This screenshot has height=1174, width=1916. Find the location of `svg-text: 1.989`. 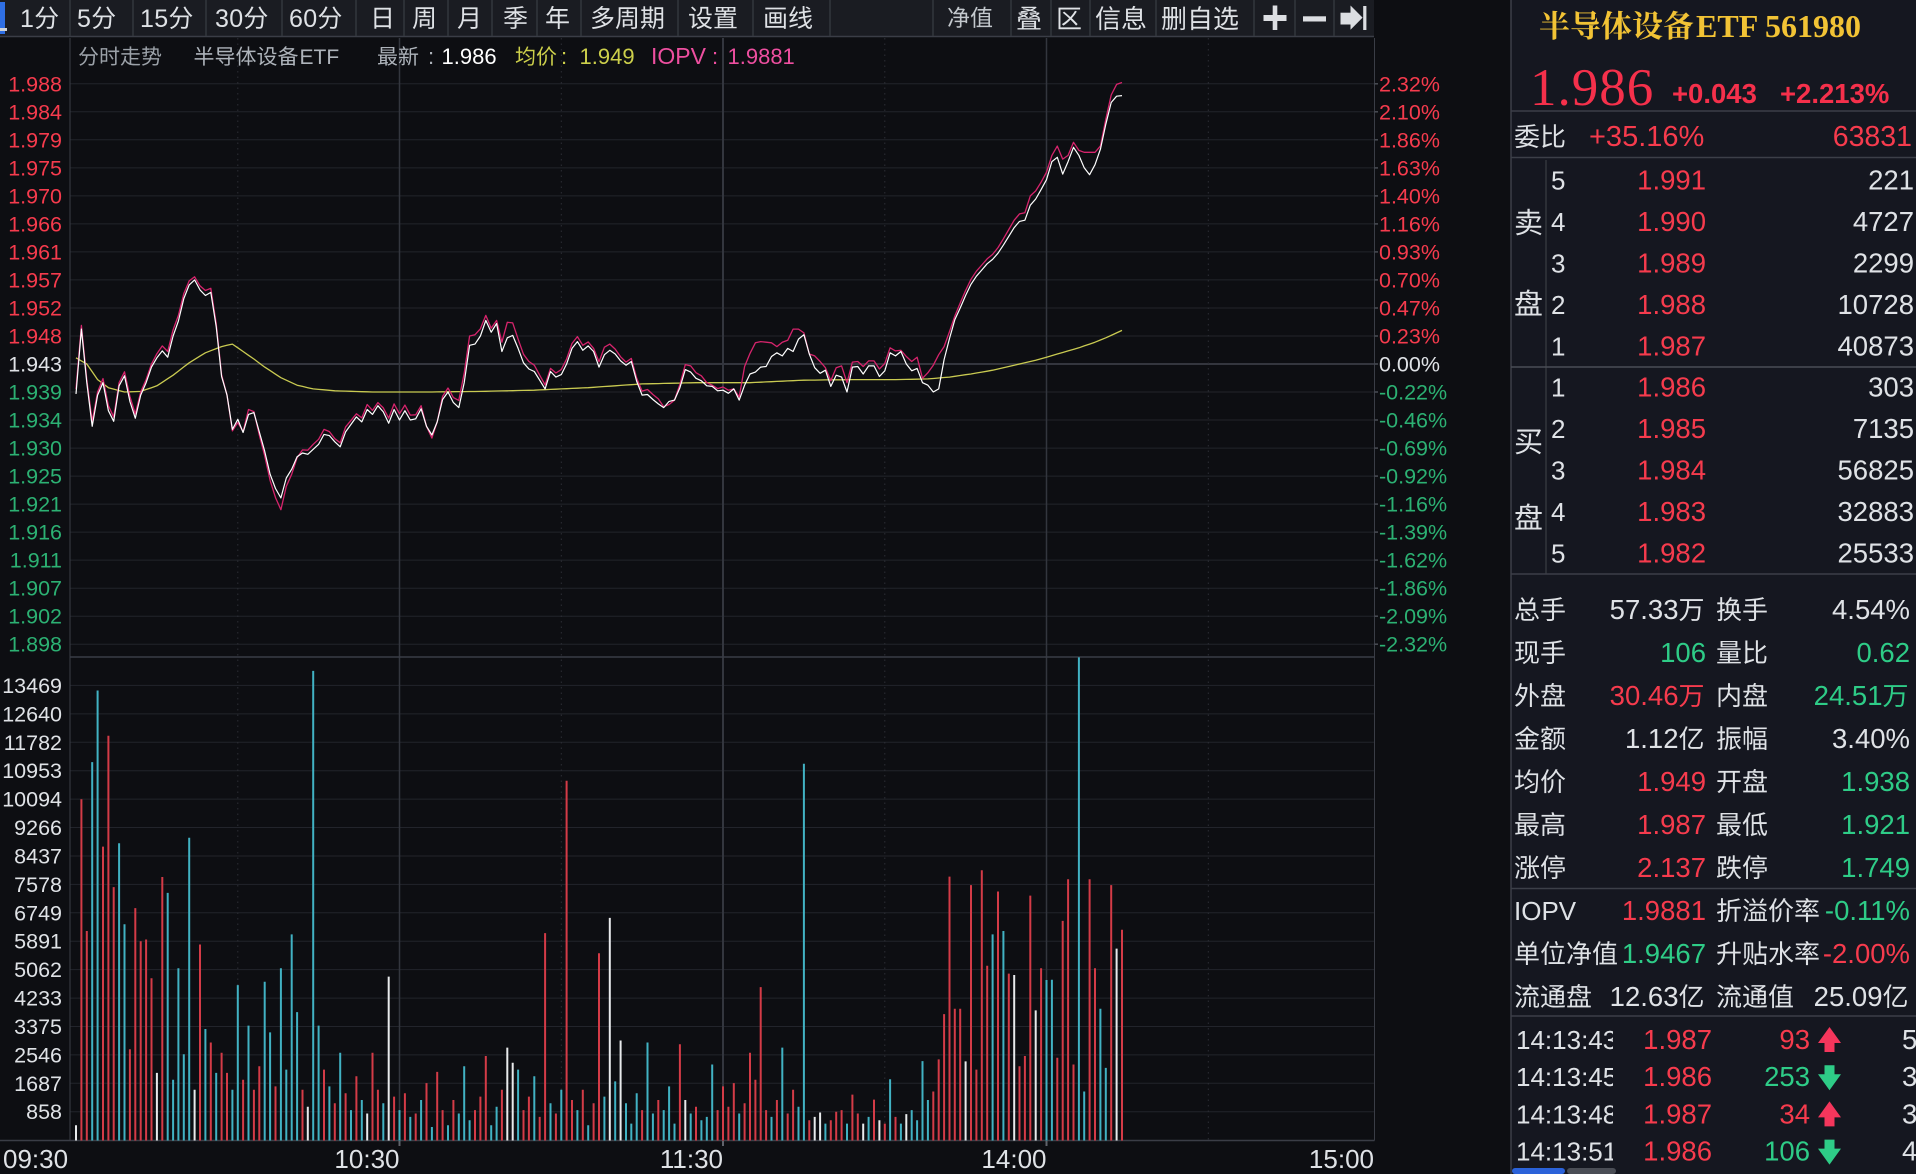

svg-text: 1.989 is located at coordinates (1671, 263).